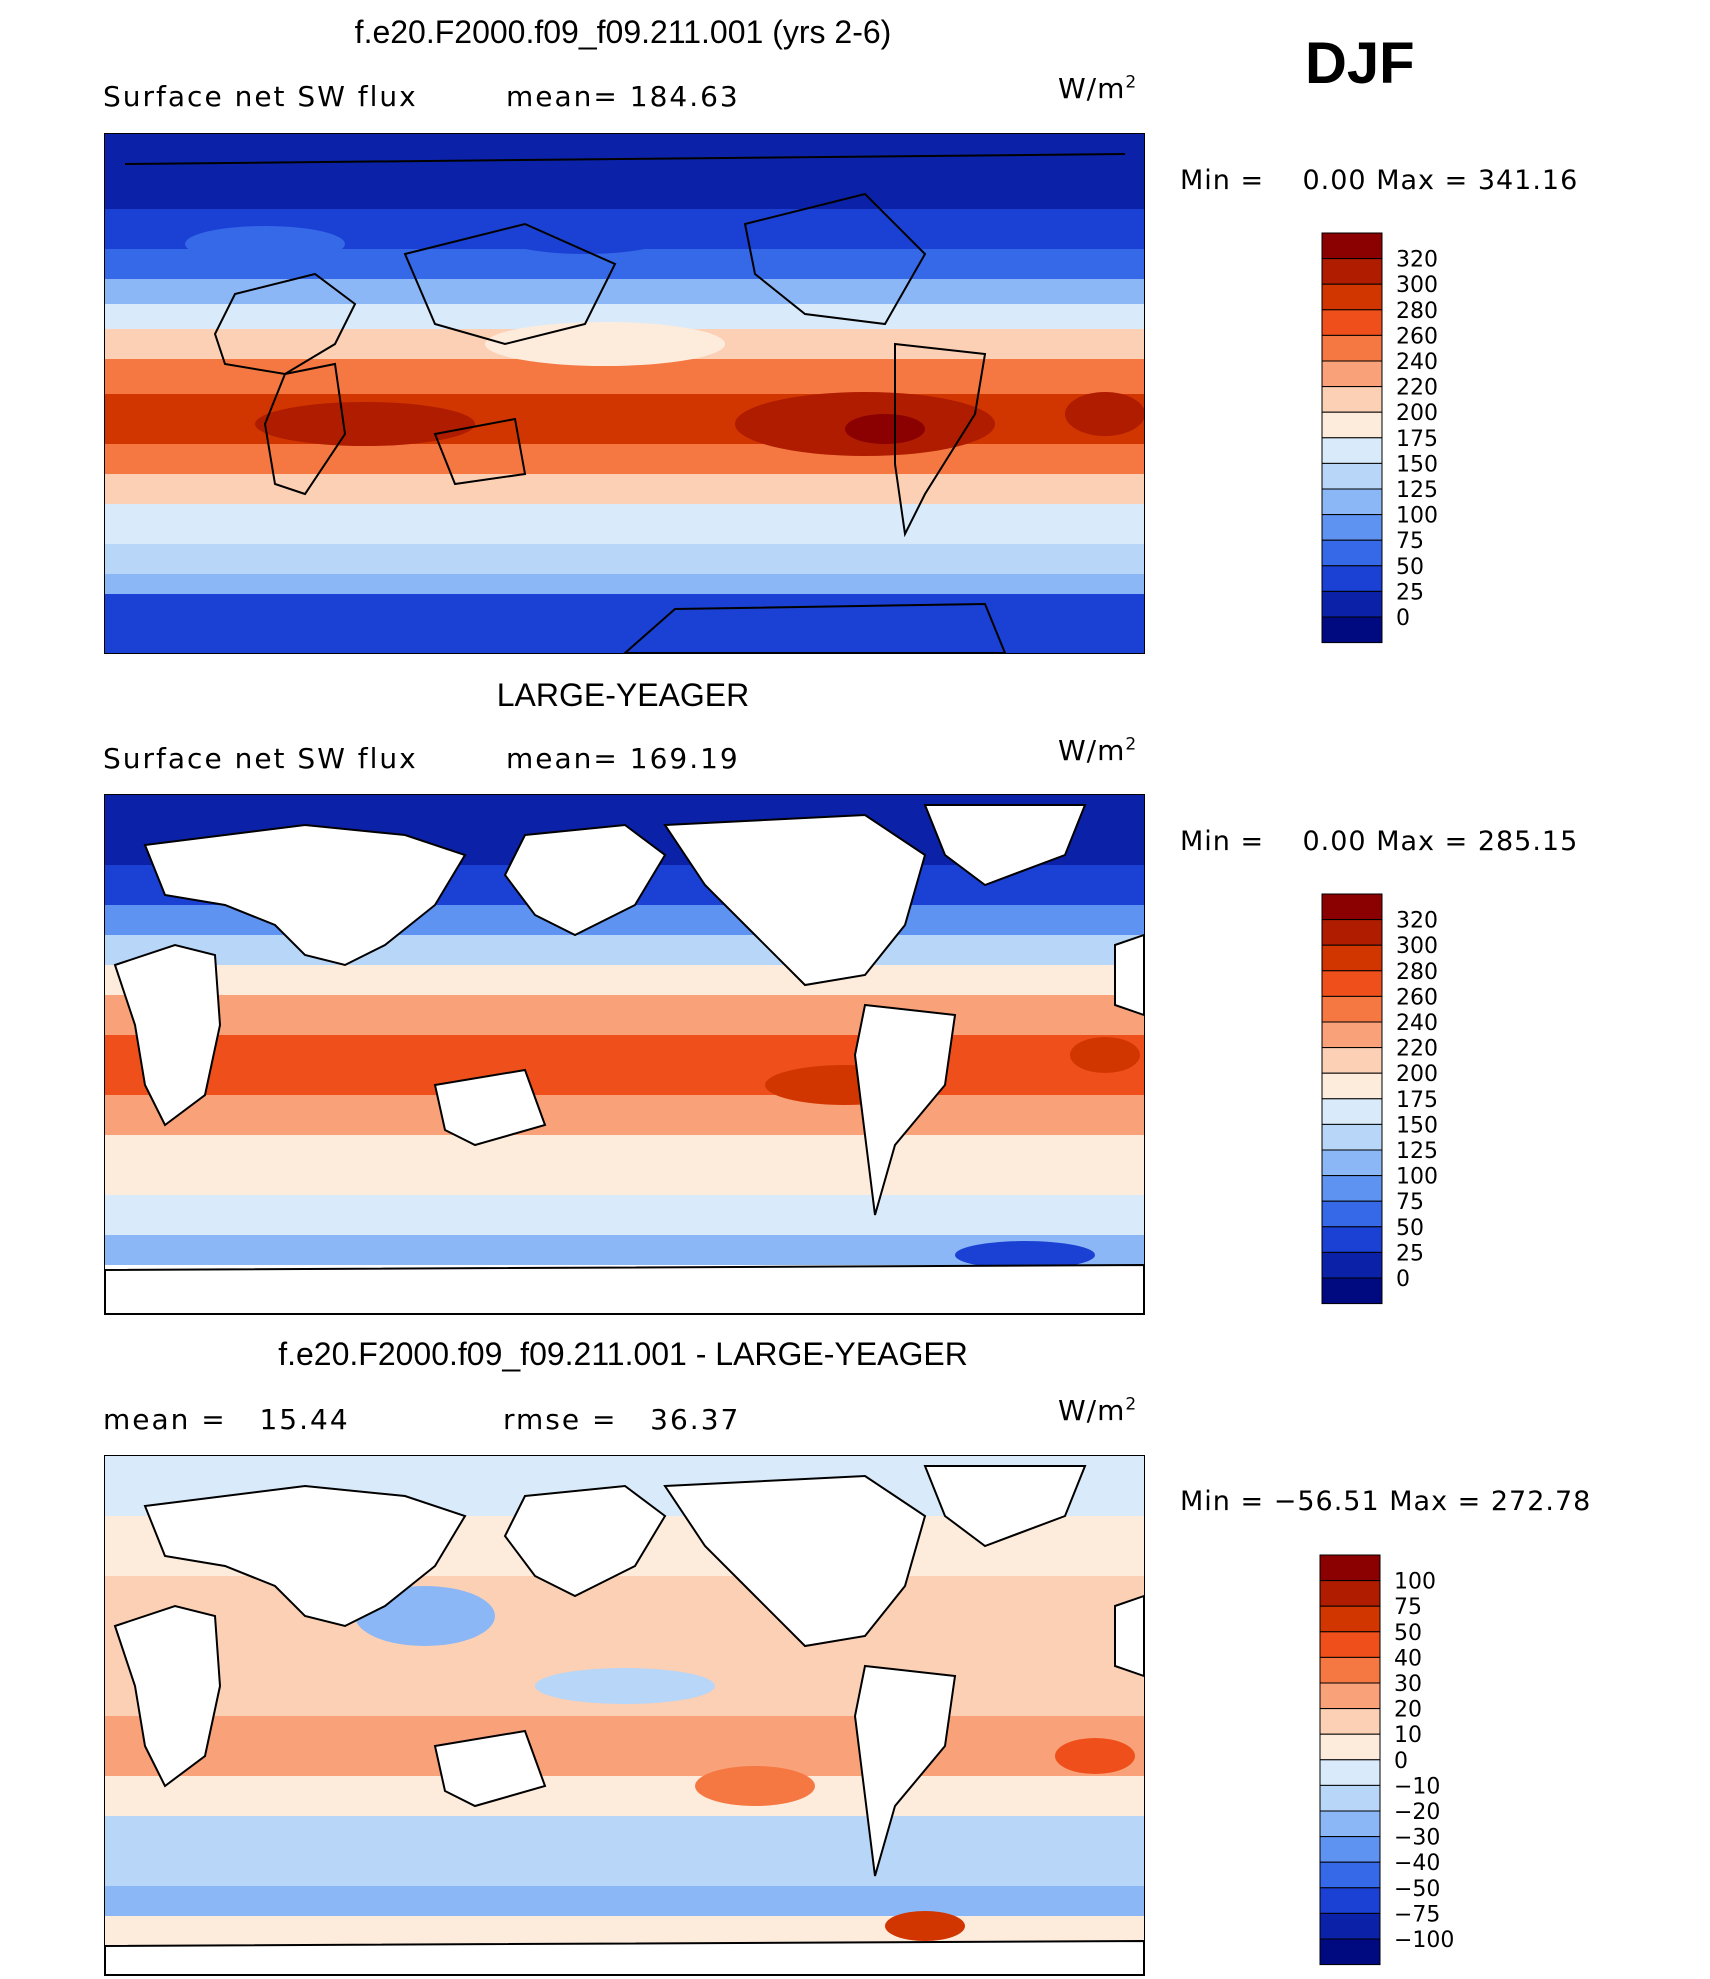 The height and width of the screenshot is (1979, 1710). I want to click on colorbar-label: 10, so click(1408, 1735).